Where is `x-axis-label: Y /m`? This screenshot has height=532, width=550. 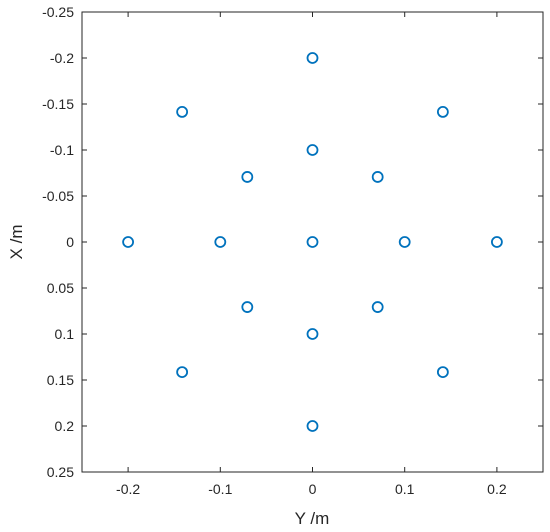
x-axis-label: Y /m is located at coordinates (312, 518).